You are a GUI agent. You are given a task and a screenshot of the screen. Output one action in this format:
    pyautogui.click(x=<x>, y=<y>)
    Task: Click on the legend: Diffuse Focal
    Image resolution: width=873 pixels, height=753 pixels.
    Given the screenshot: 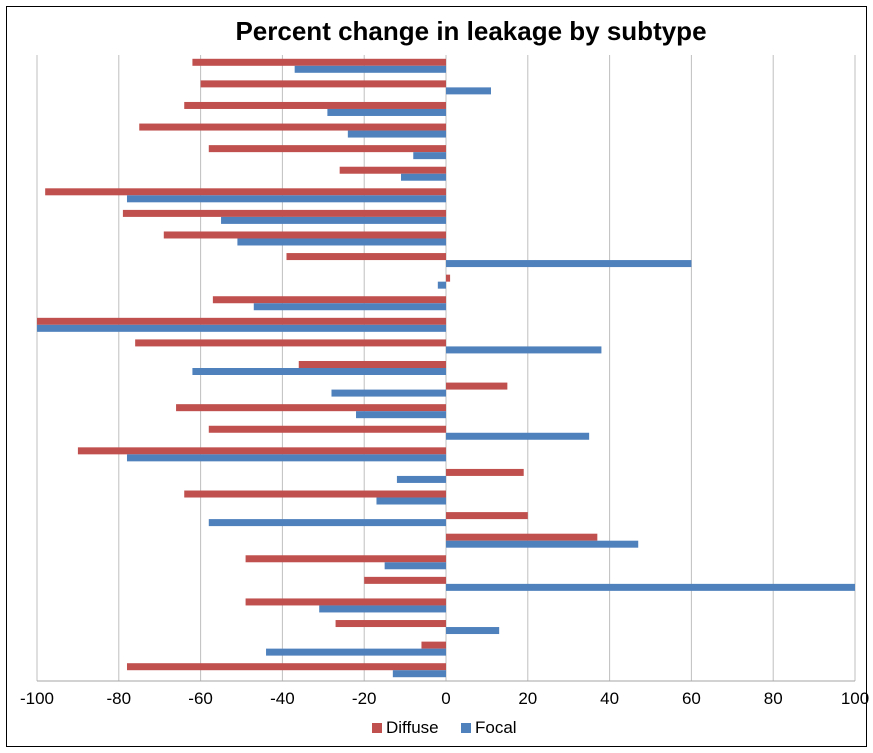 What is the action you would take?
    pyautogui.click(x=444, y=727)
    